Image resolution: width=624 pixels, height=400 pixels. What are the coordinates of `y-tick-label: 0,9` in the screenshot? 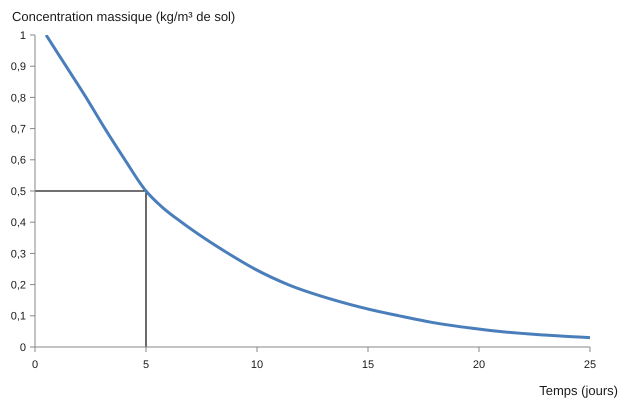 It's located at (18, 67).